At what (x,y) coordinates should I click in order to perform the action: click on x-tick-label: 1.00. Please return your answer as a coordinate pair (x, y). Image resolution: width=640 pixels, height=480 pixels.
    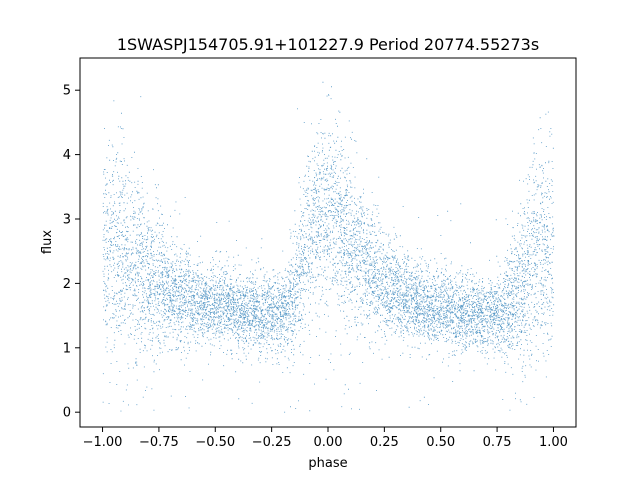
    Looking at the image, I should click on (553, 442).